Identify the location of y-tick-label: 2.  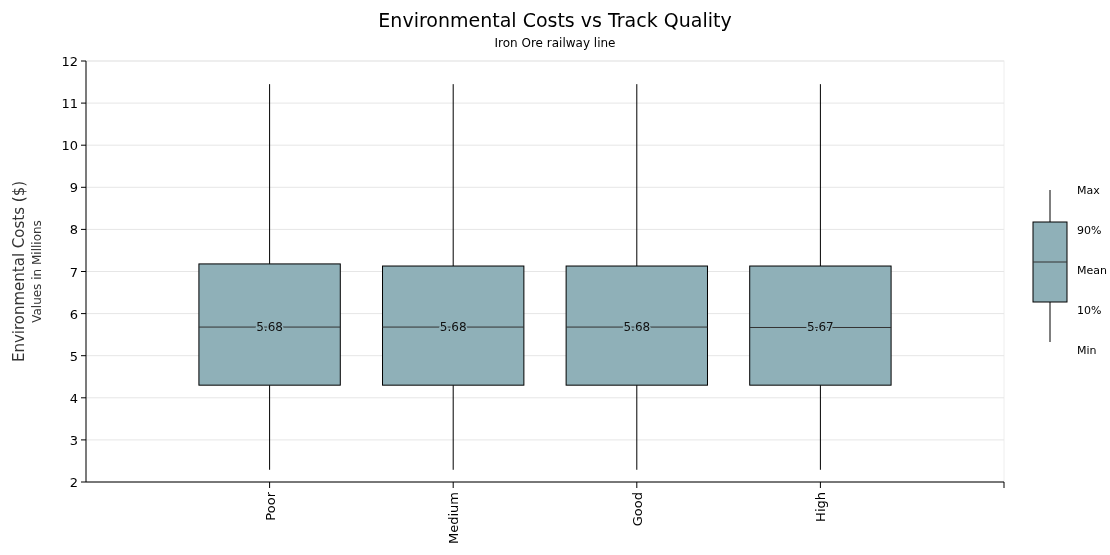
(73, 482).